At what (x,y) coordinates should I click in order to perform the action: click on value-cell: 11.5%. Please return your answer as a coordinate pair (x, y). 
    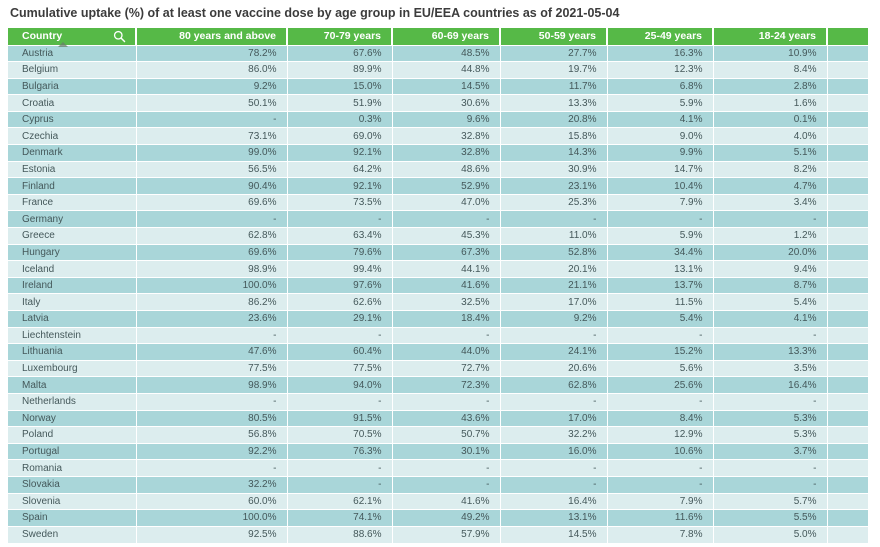
    Looking at the image, I should click on (659, 302).